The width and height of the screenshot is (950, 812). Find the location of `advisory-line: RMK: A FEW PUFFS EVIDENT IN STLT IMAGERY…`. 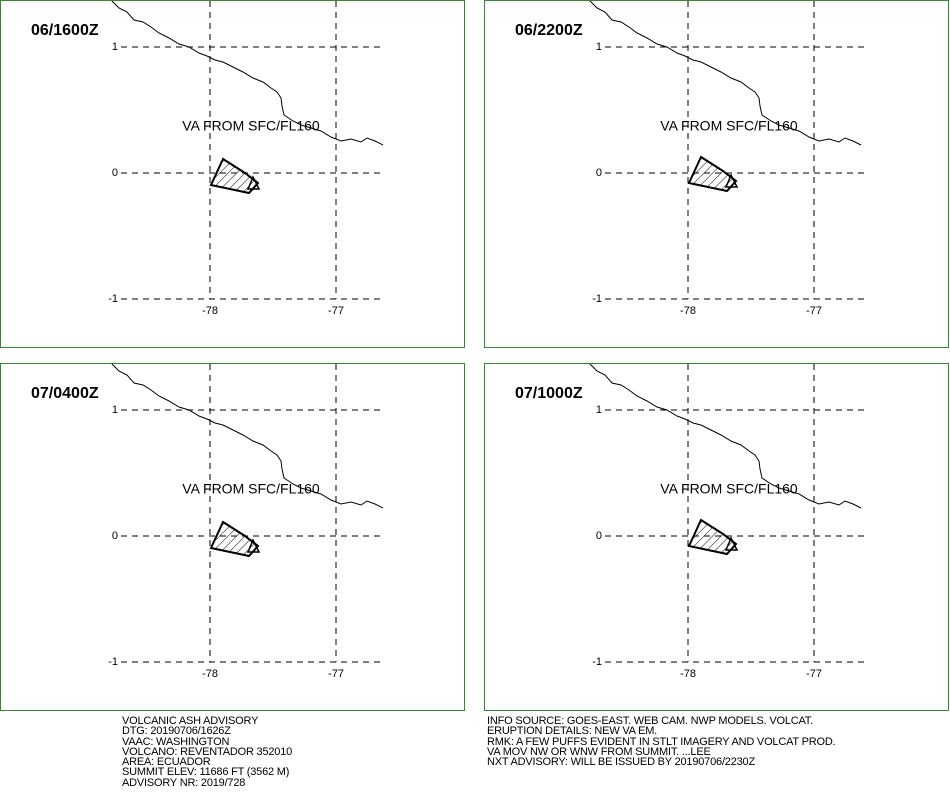

advisory-line: RMK: A FEW PUFFS EVIDENT IN STLT IMAGERY… is located at coordinates (661, 741).